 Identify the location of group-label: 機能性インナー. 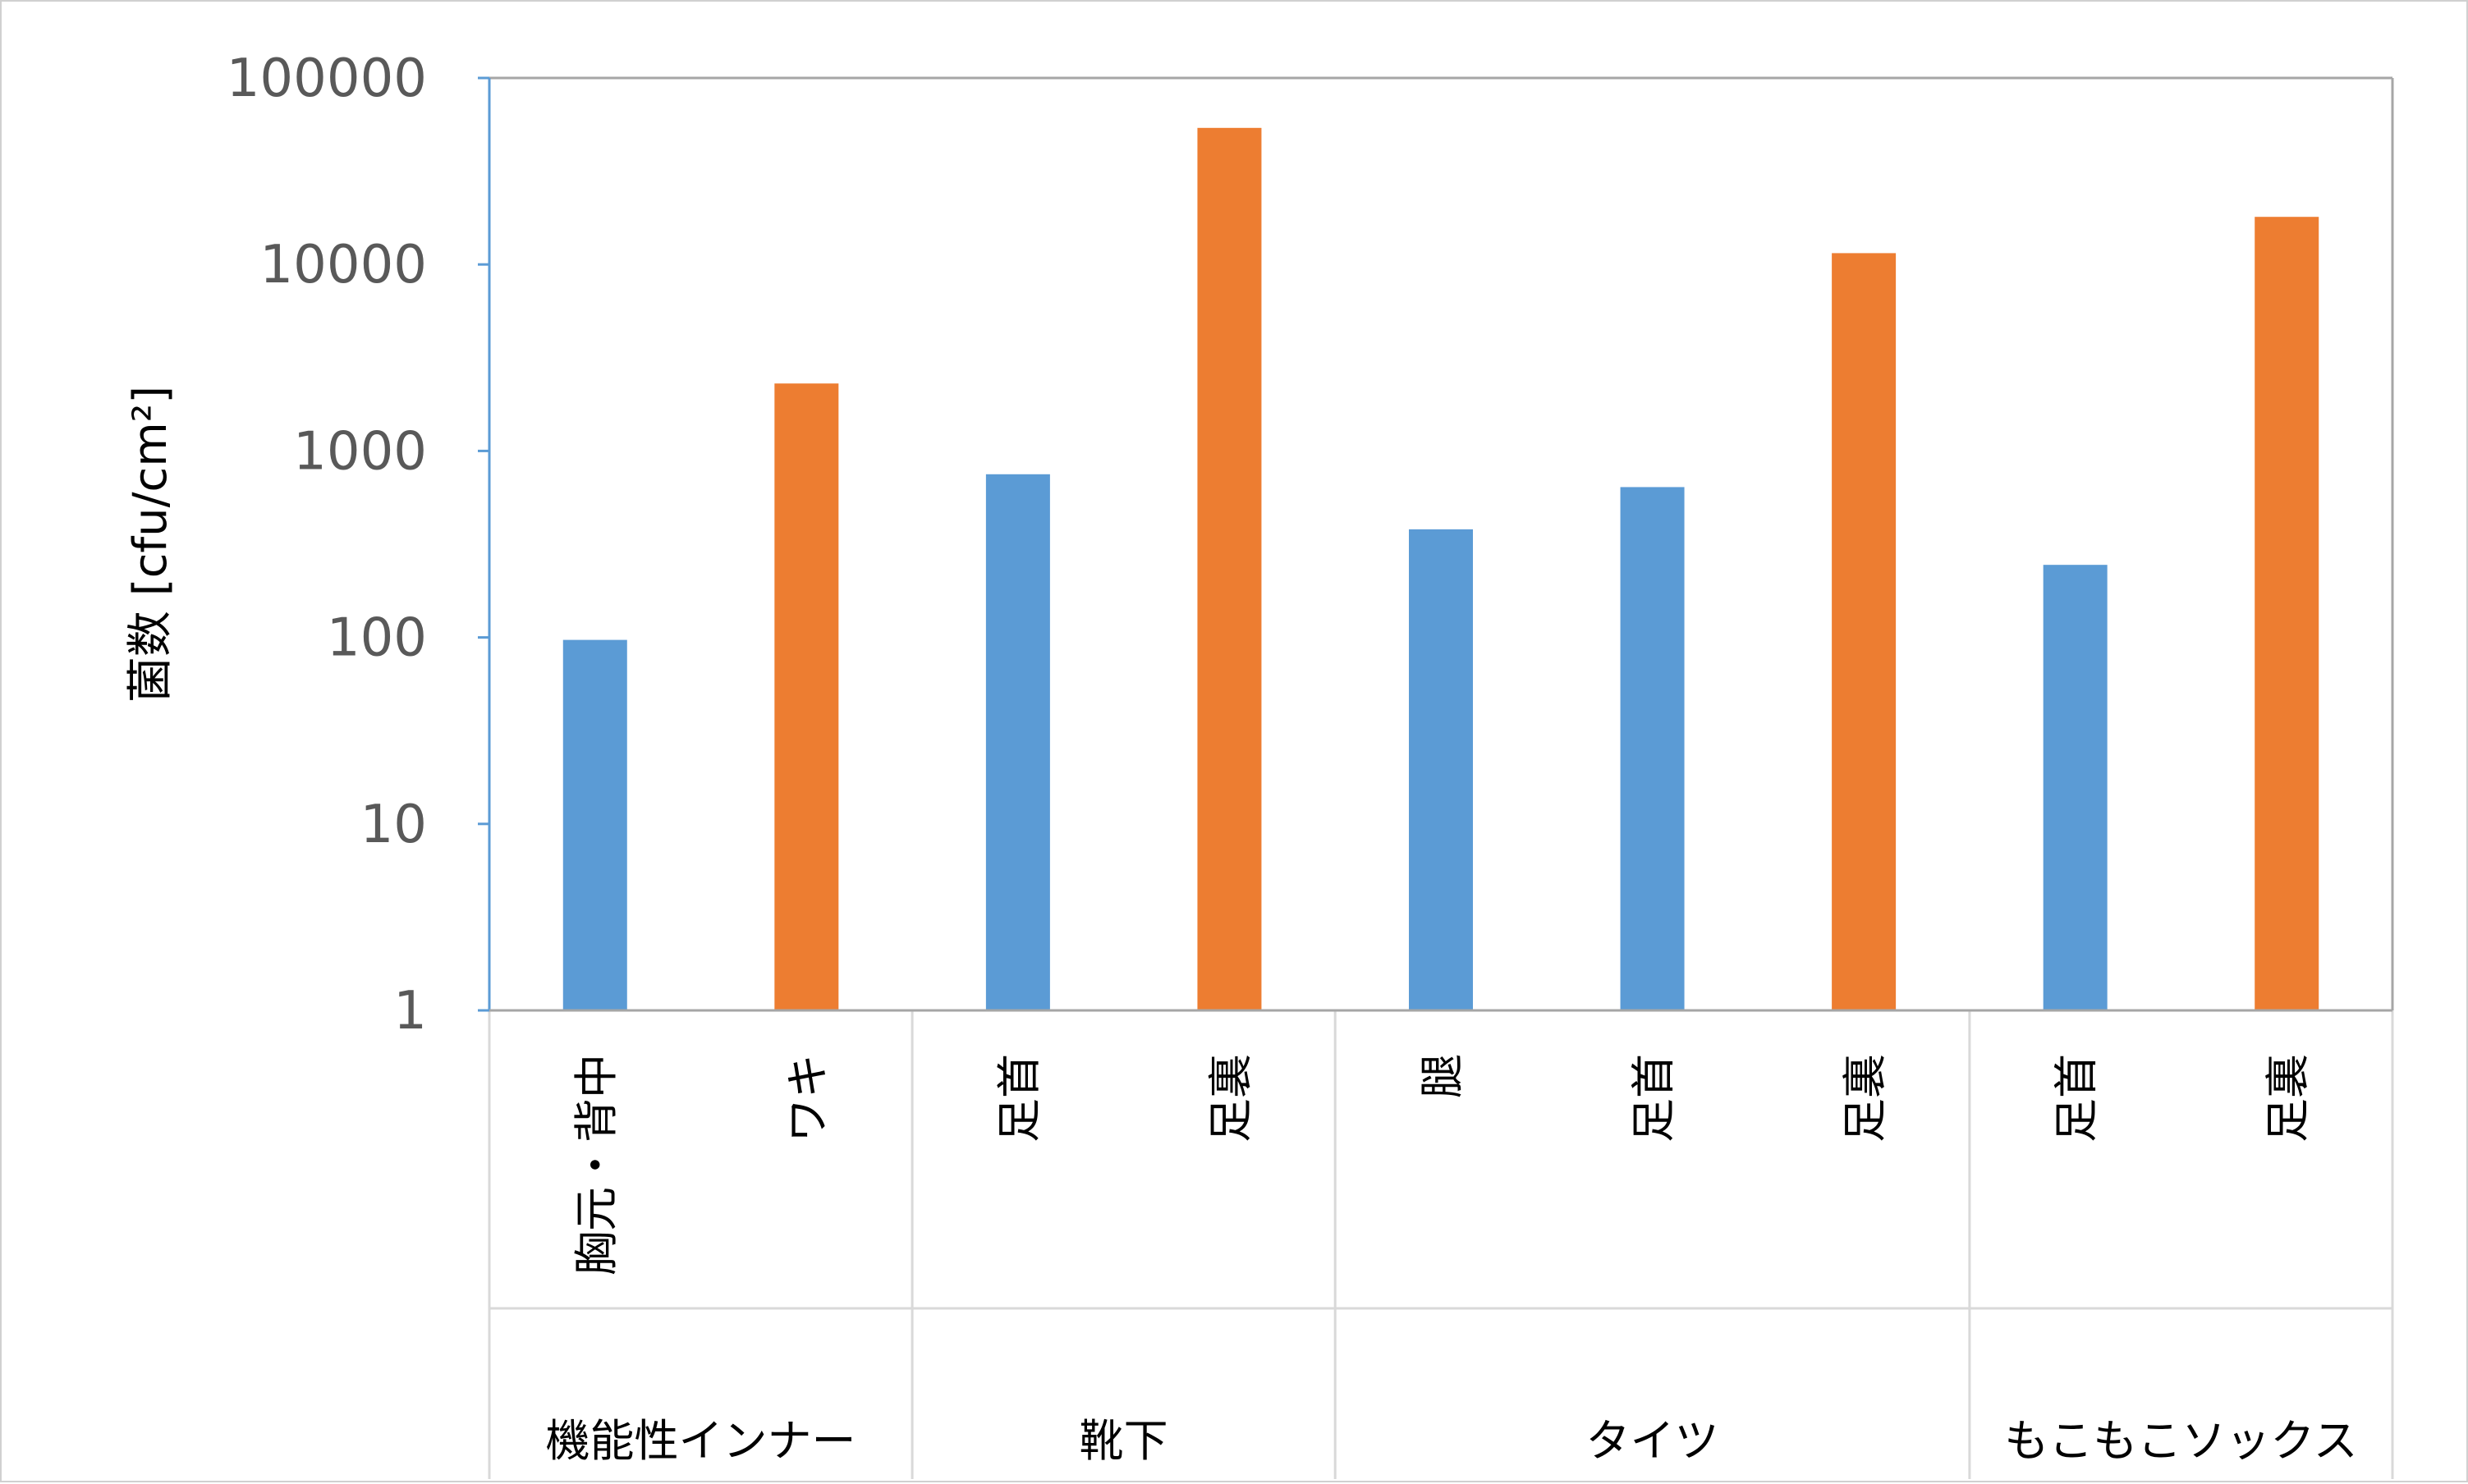
(701, 1441).